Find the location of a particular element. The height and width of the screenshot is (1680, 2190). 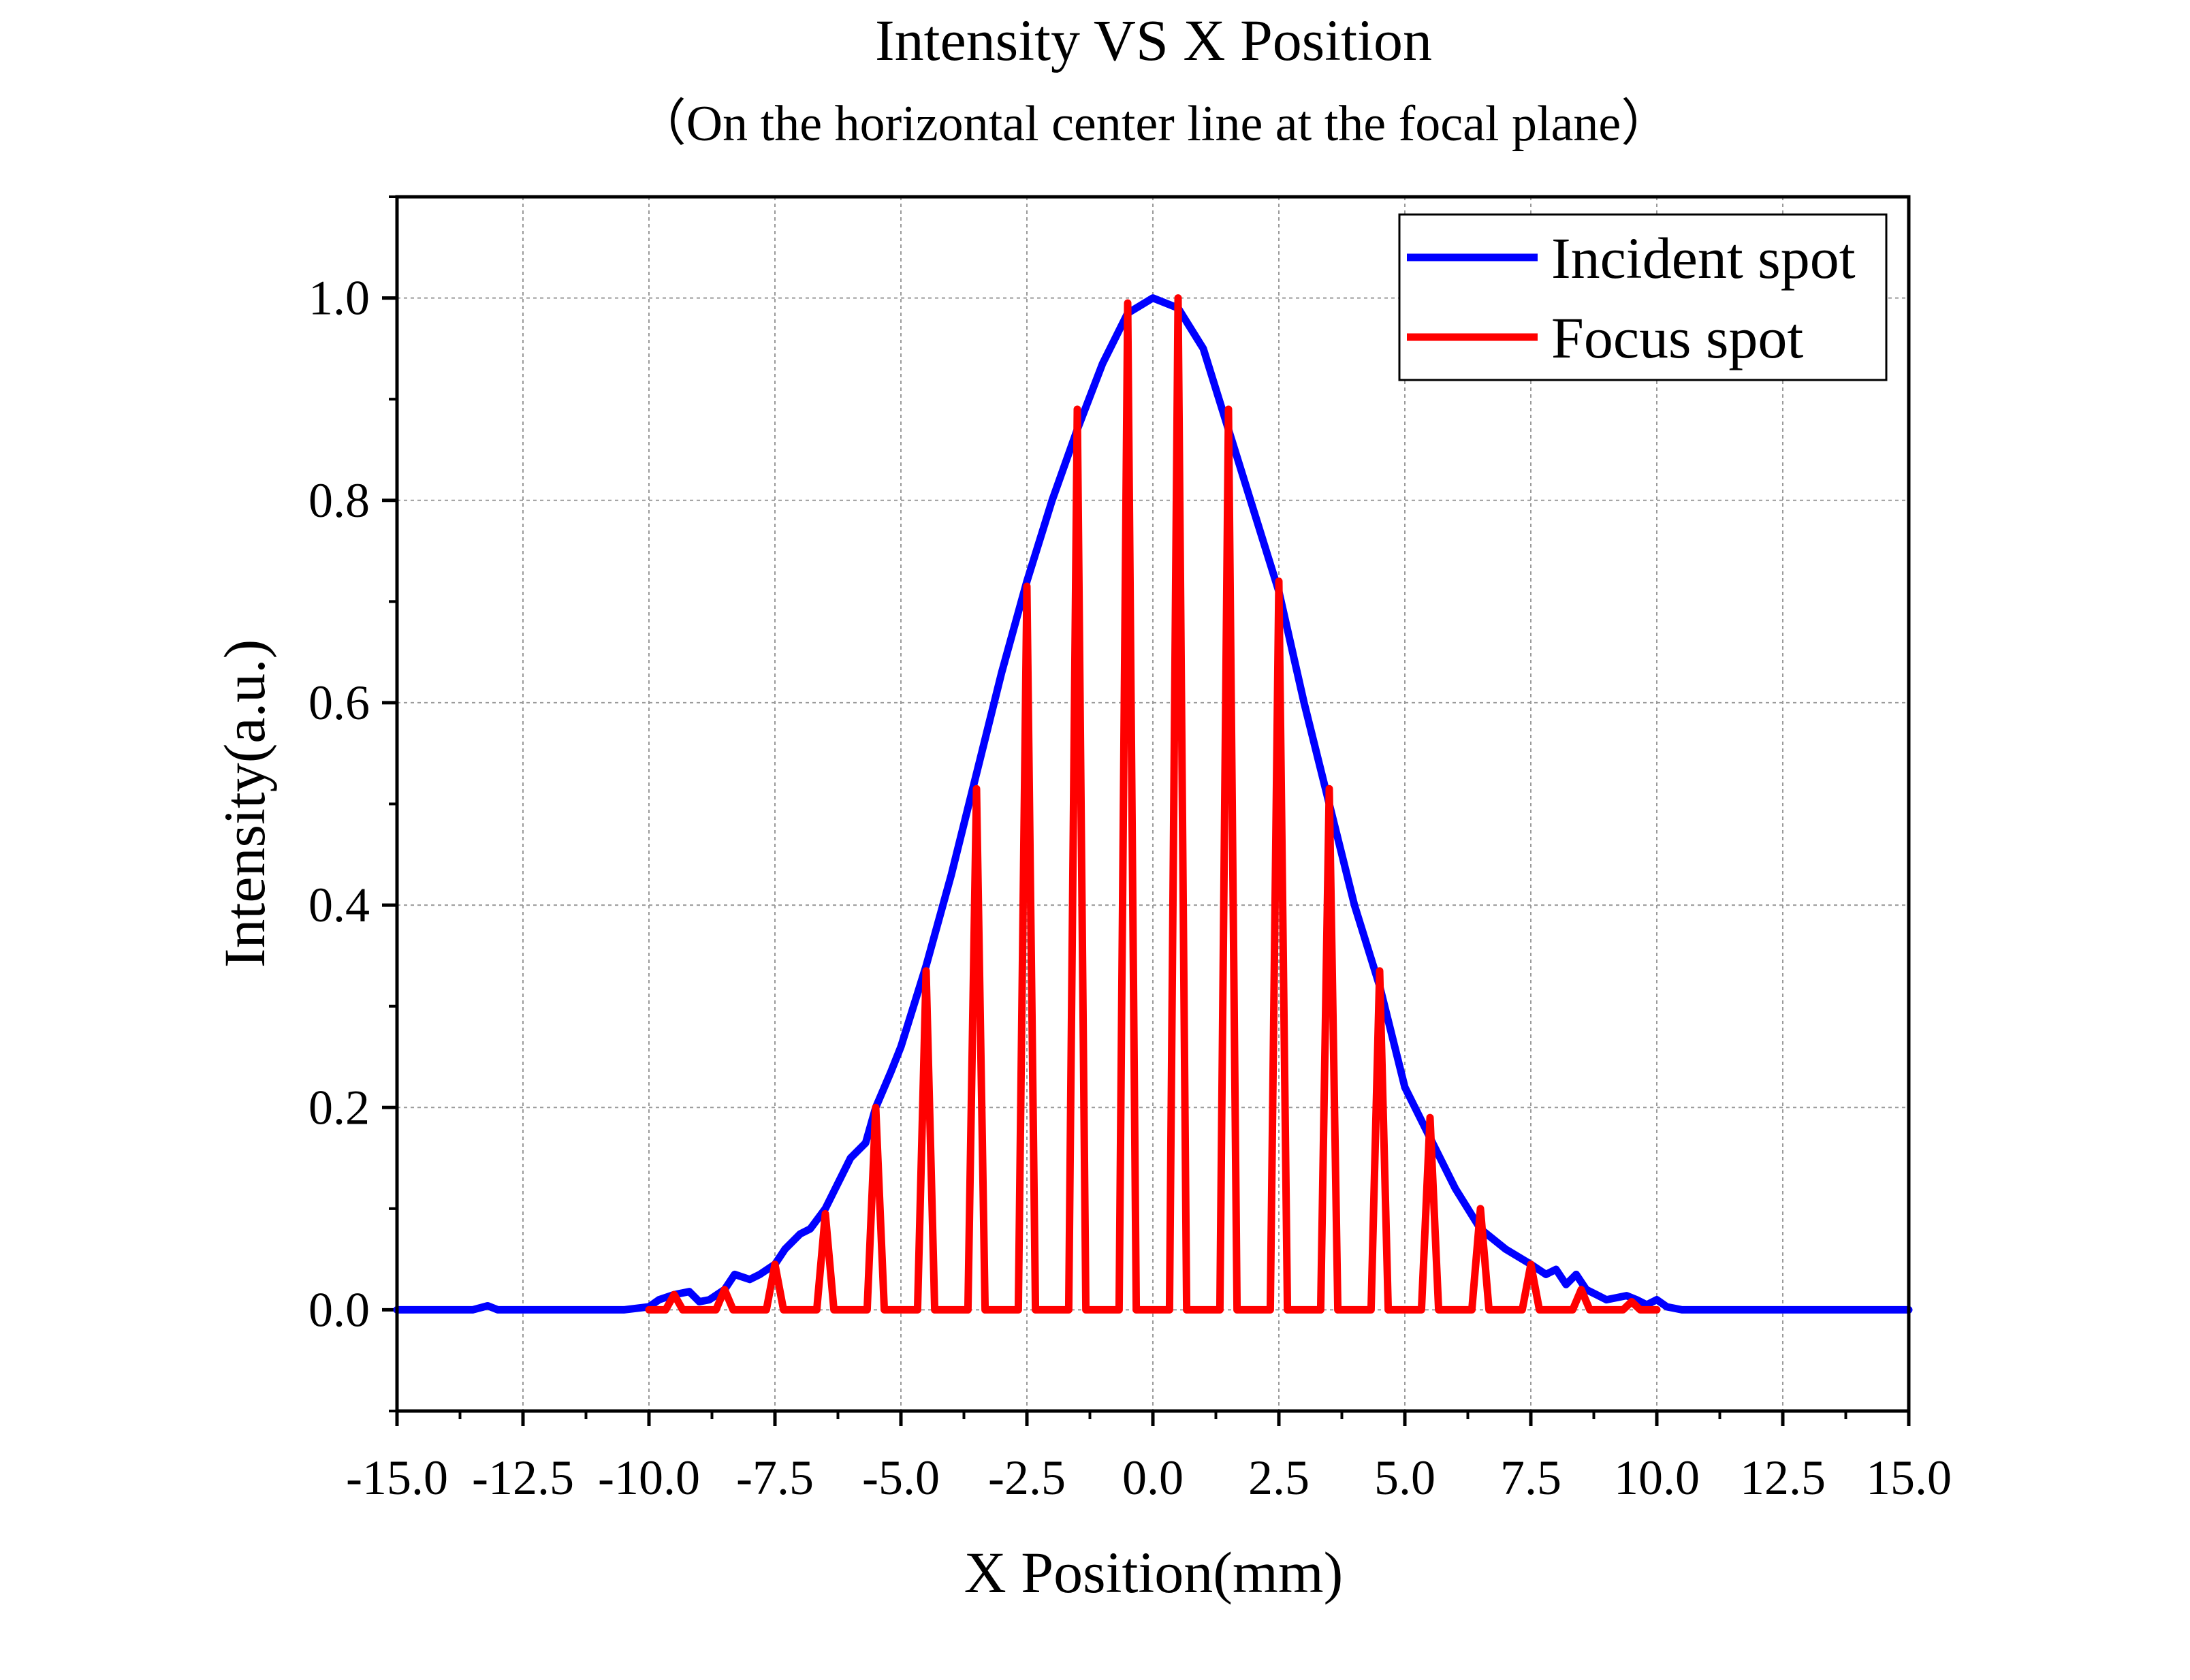

x-axis-label: X Position(mm) is located at coordinates (1154, 1572).